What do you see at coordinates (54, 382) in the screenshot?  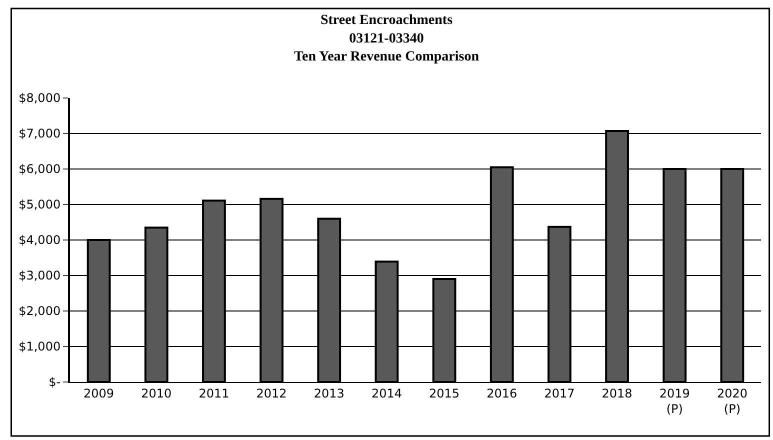 I see `y-tick-label: $-` at bounding box center [54, 382].